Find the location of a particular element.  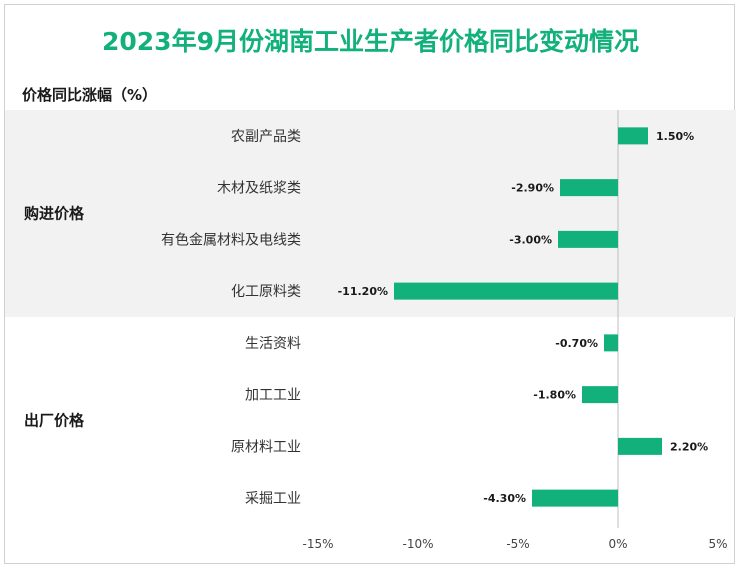

category-label: 化工原料类 is located at coordinates (266, 292).